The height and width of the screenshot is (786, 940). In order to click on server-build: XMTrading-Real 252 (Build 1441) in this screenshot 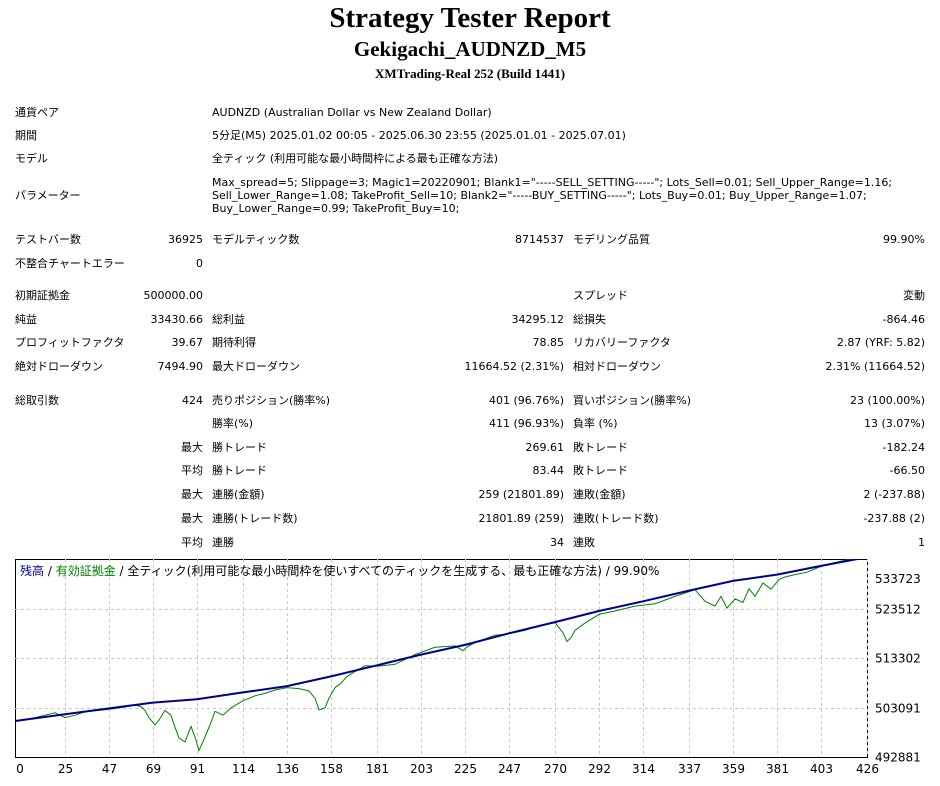, I will do `click(470, 73)`.